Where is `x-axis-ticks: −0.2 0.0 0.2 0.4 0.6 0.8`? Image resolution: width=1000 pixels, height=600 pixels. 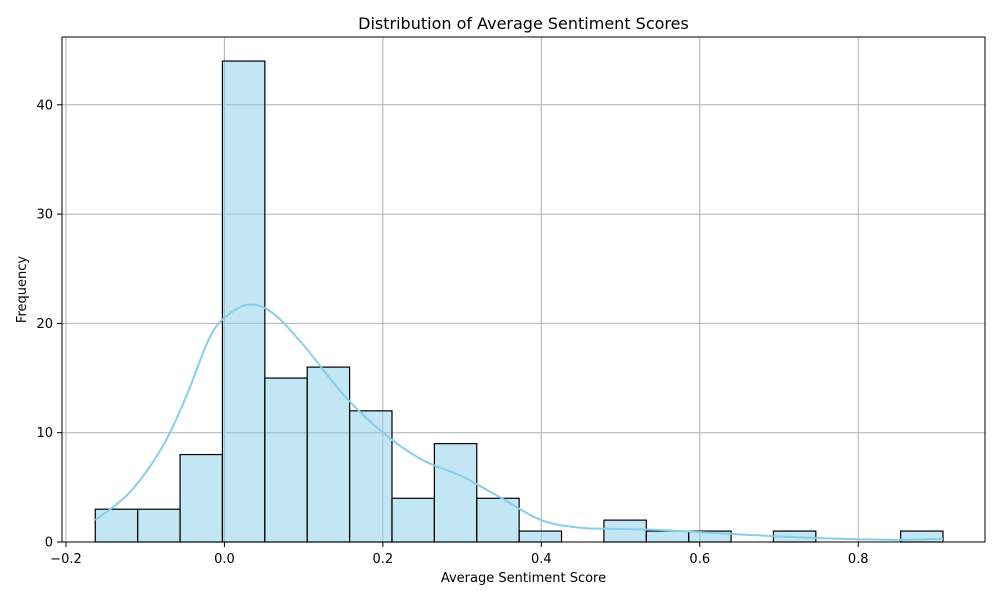
x-axis-ticks: −0.2 0.0 0.2 0.4 0.6 0.8 is located at coordinates (459, 554).